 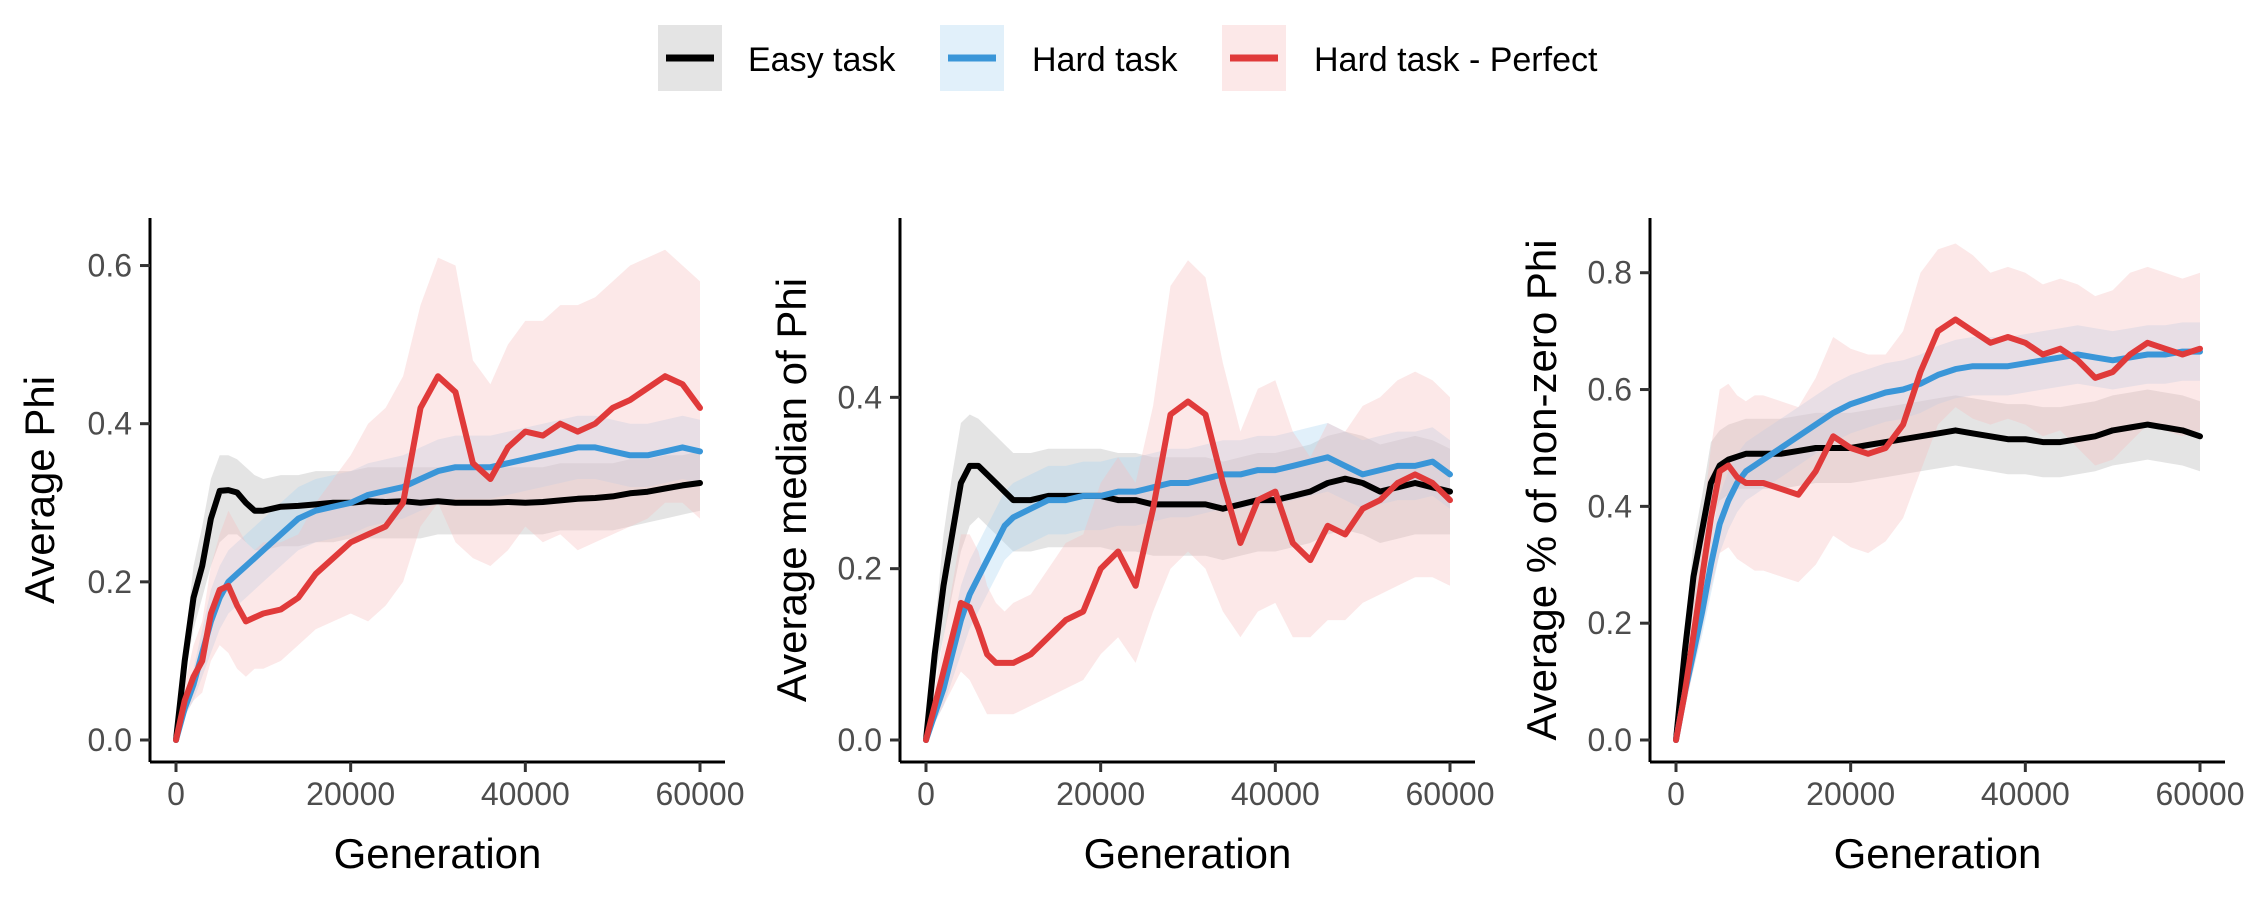 I want to click on legend-item-2: Hard task, so click(x=1059, y=58).